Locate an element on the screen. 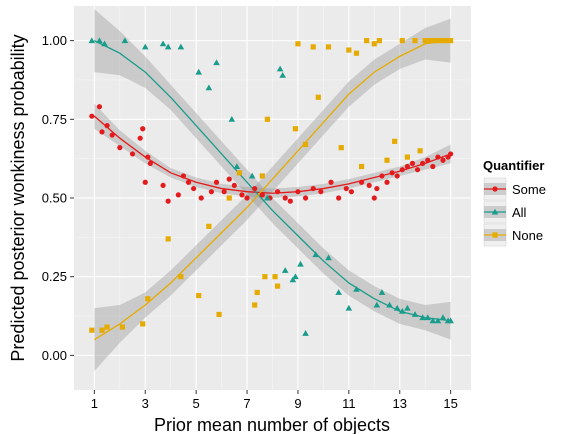 This screenshot has height=434, width=571. x-tick-label: 15 is located at coordinates (450, 403).